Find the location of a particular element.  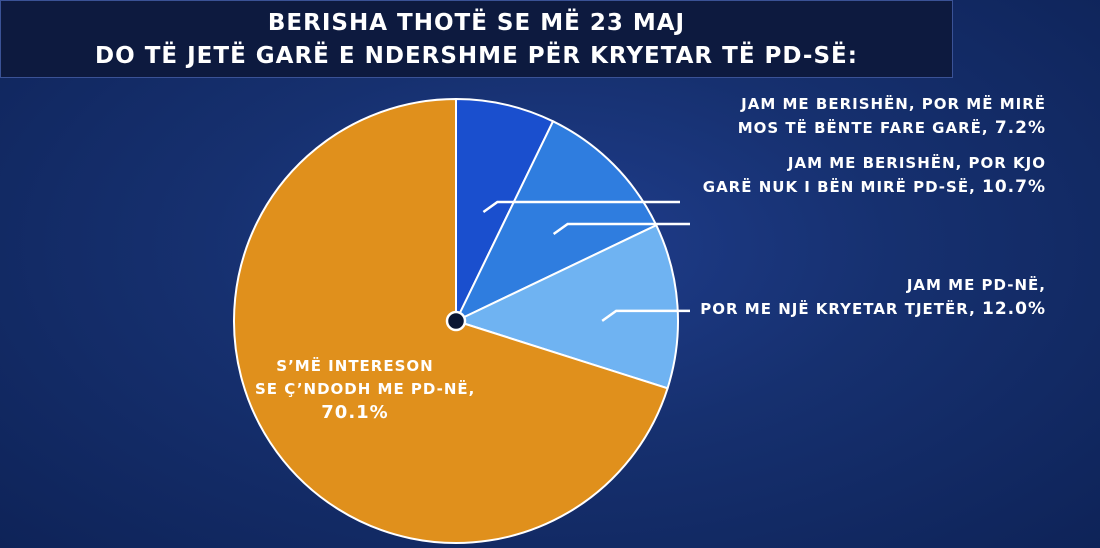

slice-label-3-line2: SE Ç’NDODH ME PD-NË, is located at coordinates (365, 389).